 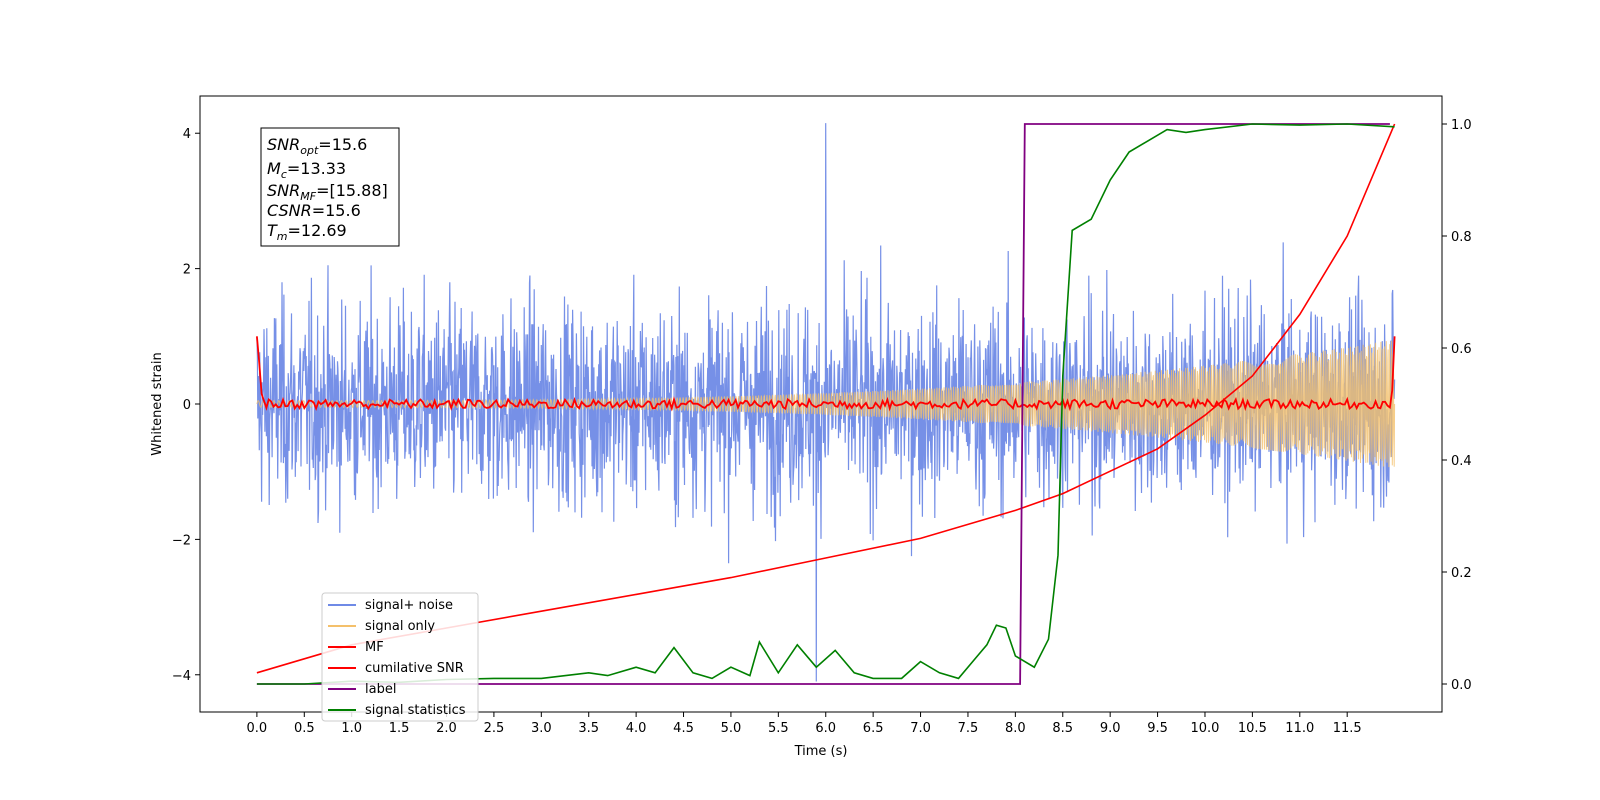 I want to click on x-tick-label: 2.5, so click(x=494, y=728).